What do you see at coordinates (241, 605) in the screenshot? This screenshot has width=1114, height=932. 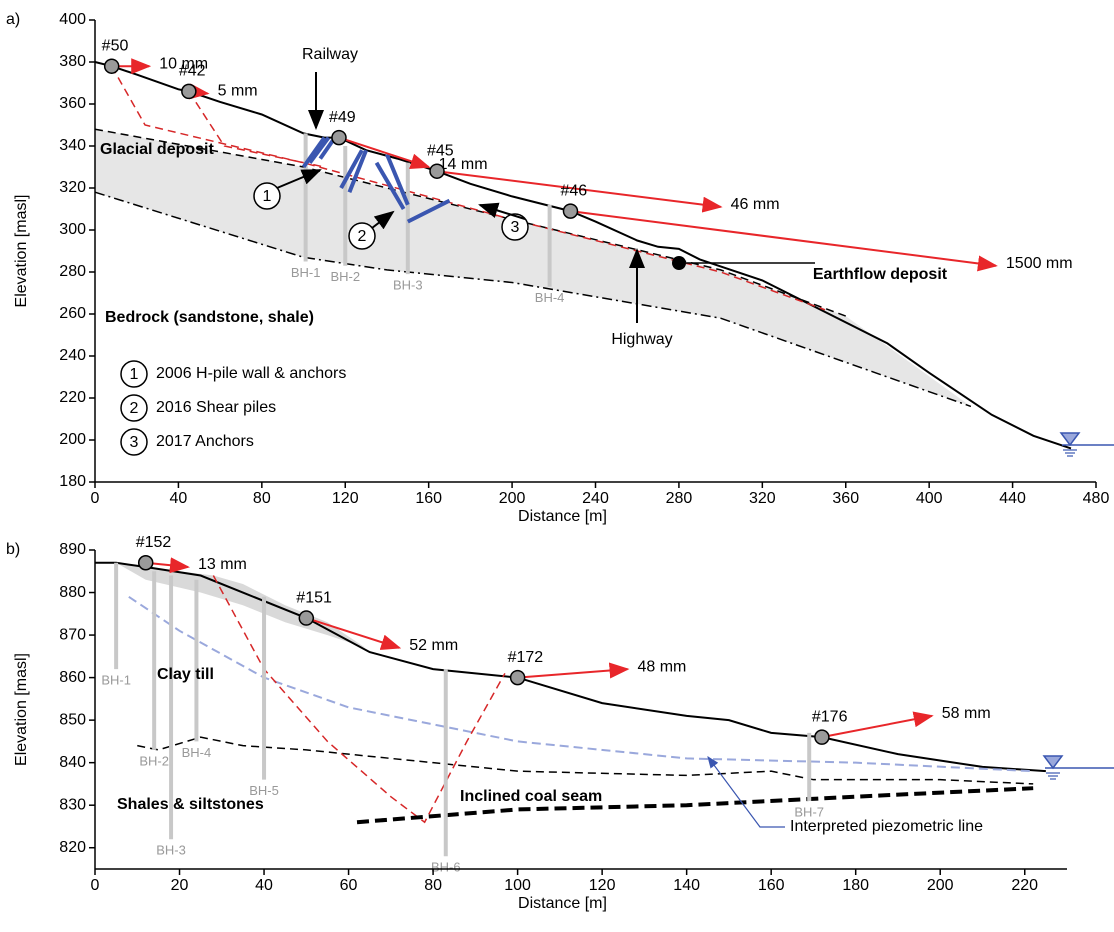 I see `profile-deposit` at bounding box center [241, 605].